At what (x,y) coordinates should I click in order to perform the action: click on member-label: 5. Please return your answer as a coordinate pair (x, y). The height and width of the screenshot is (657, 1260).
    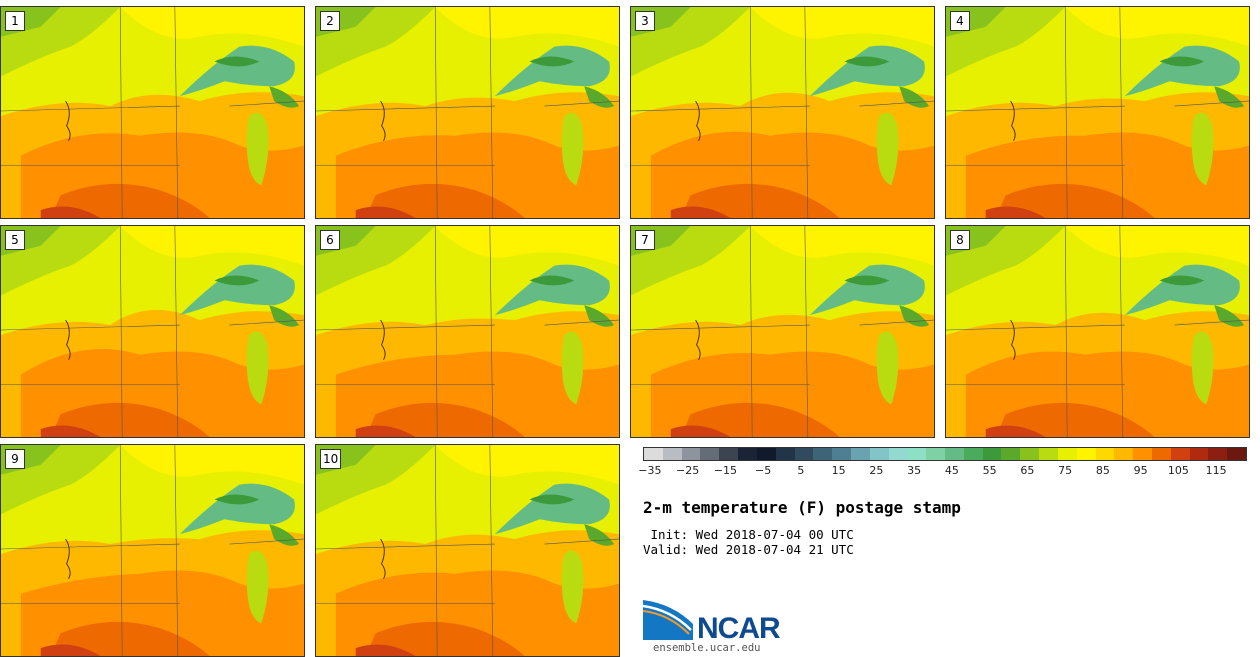
    Looking at the image, I should click on (15, 240).